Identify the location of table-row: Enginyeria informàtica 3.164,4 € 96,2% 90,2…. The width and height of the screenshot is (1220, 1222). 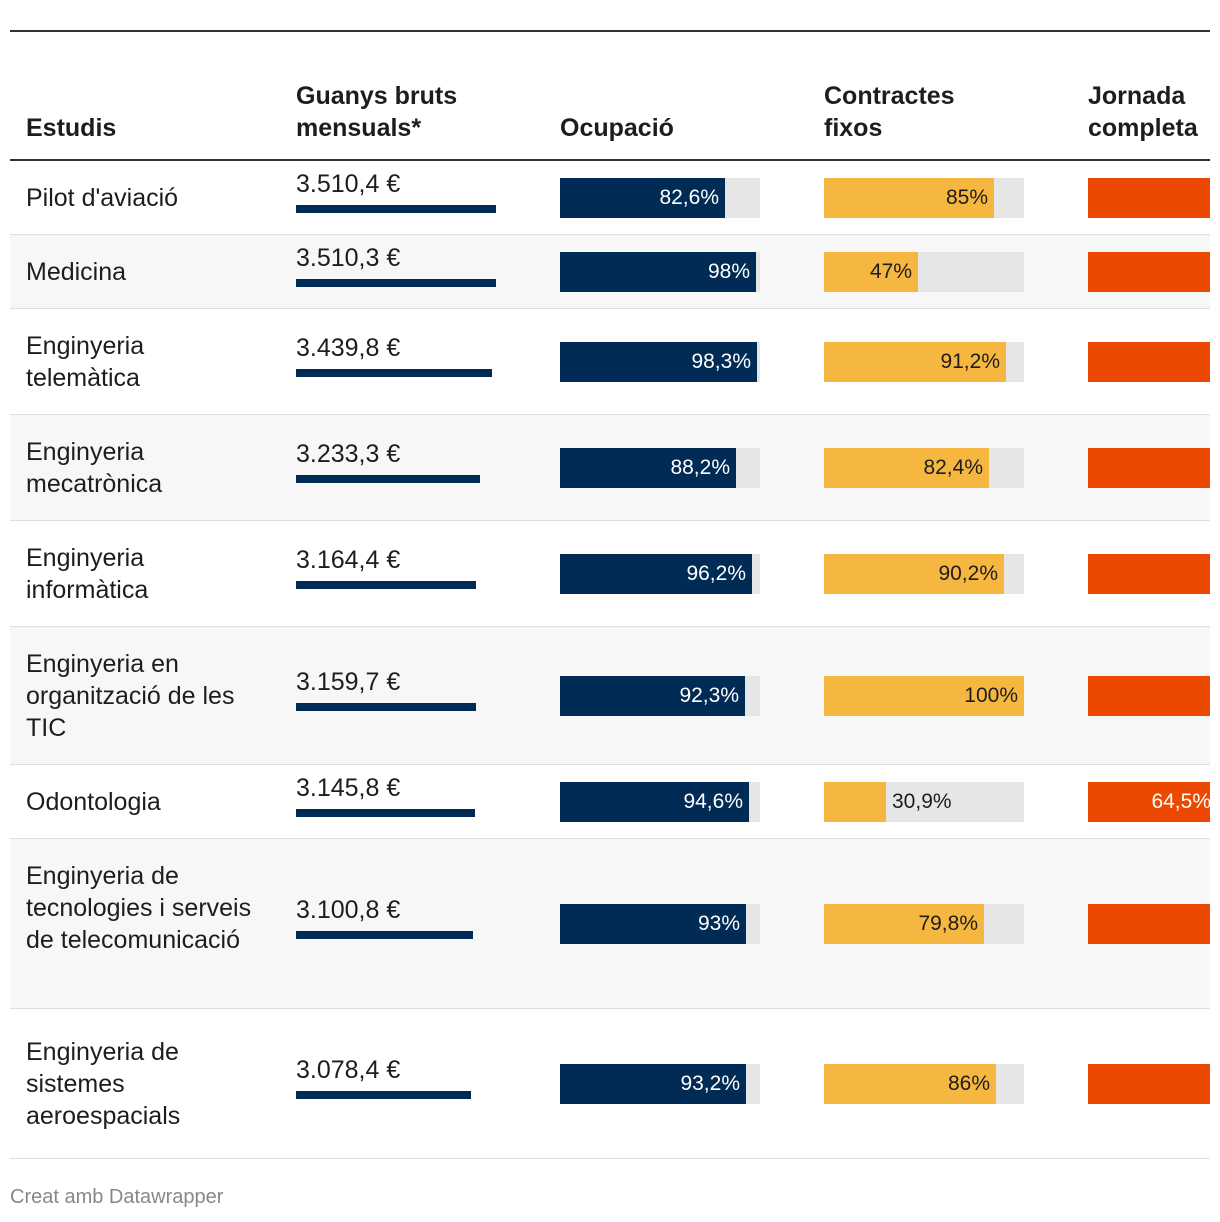
(610, 574).